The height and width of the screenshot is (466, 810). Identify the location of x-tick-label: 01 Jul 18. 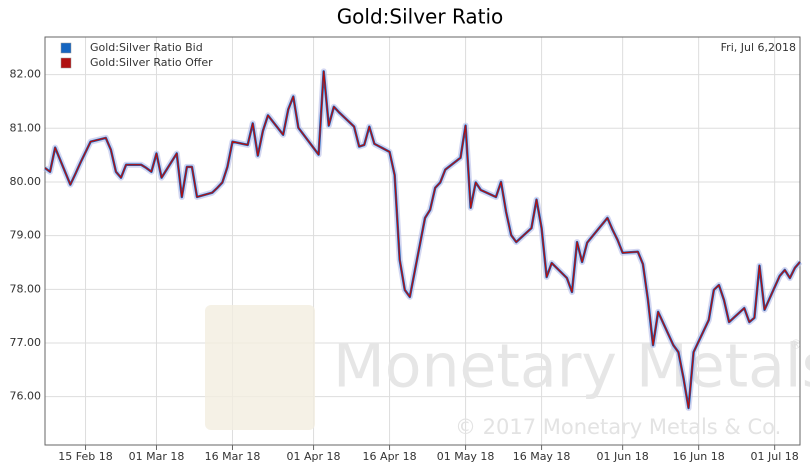
(775, 456).